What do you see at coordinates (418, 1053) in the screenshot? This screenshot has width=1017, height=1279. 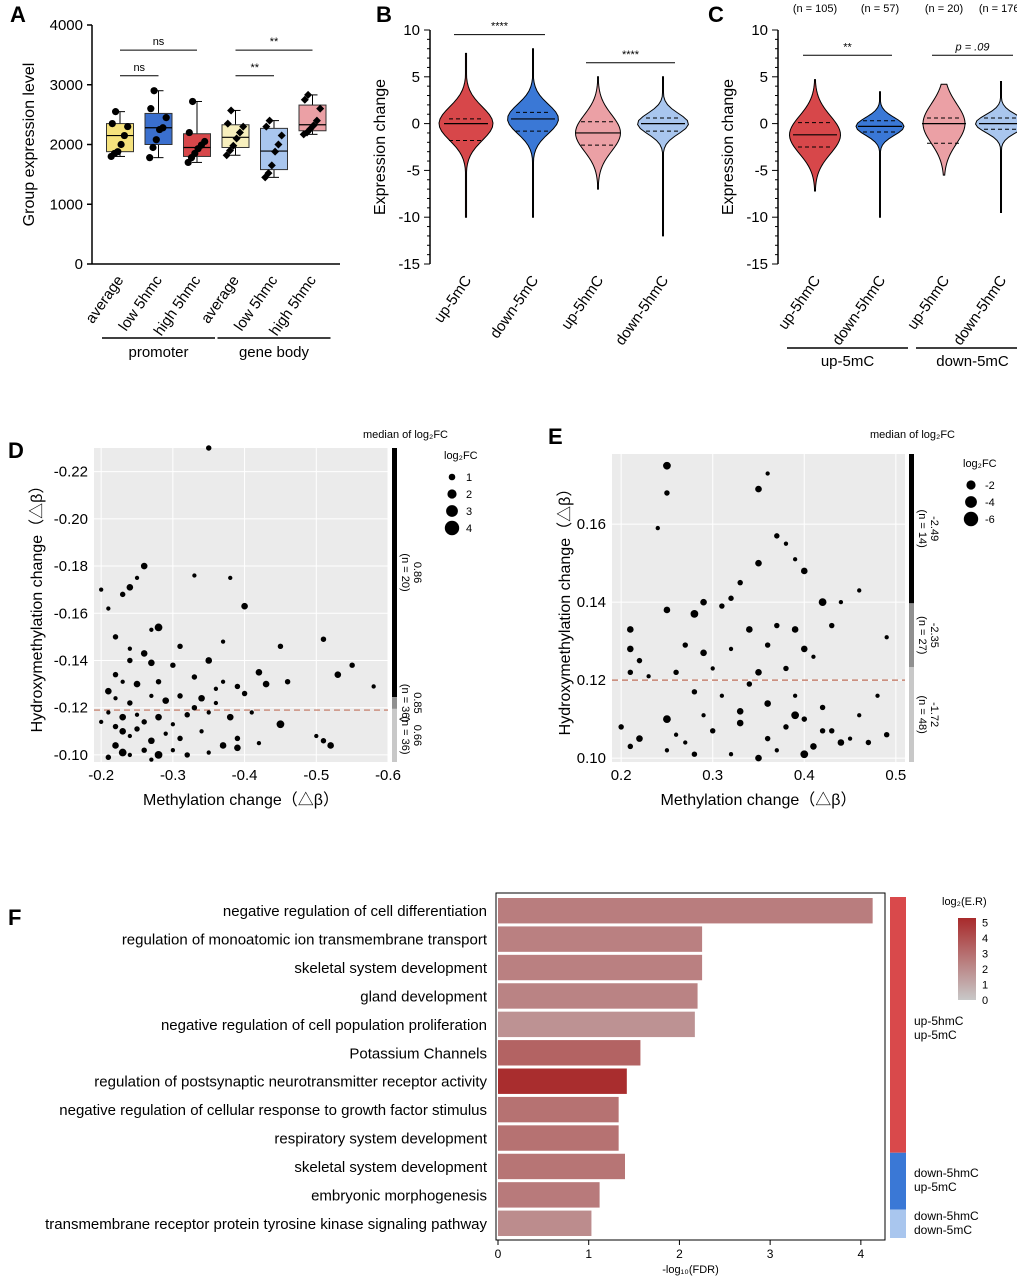 I see `bar-category-label: Potassium Channels` at bounding box center [418, 1053].